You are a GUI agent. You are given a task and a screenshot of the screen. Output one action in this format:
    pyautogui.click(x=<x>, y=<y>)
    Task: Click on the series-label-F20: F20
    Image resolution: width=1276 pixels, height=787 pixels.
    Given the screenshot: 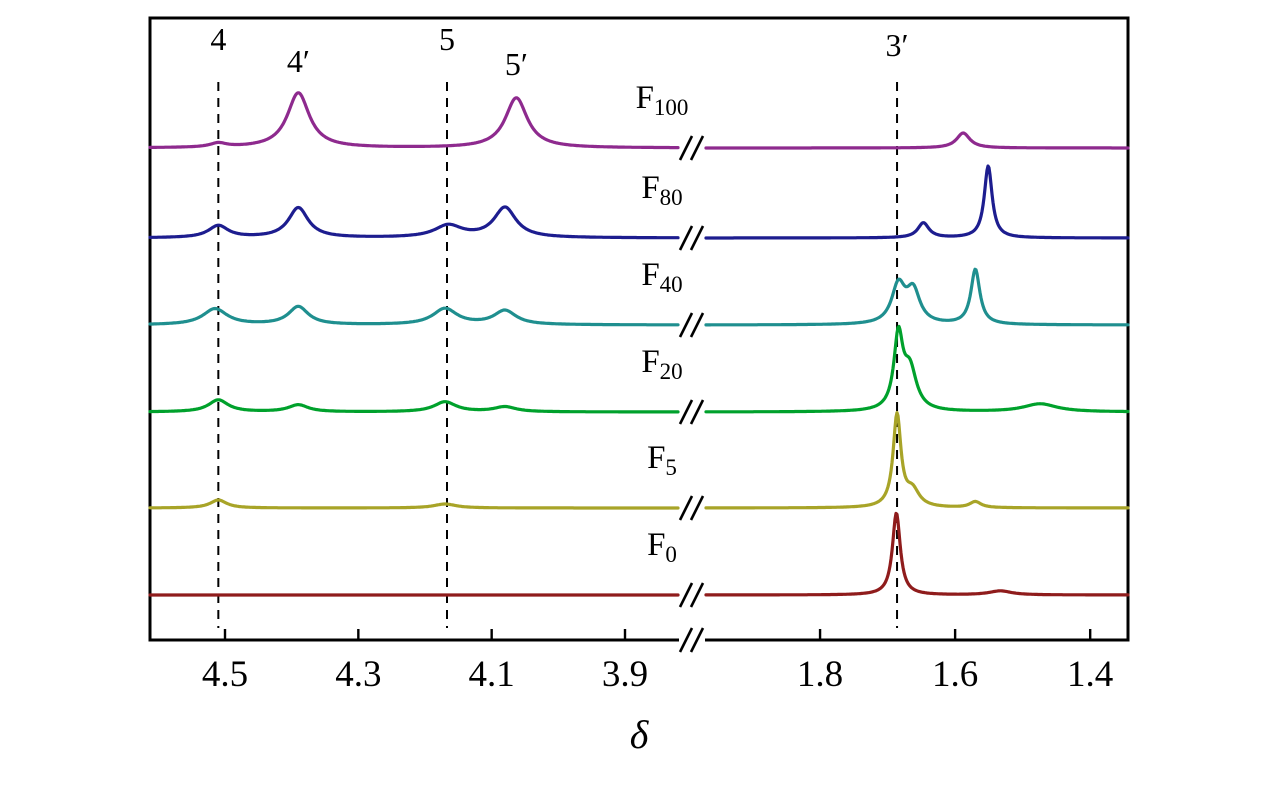 What is the action you would take?
    pyautogui.click(x=661, y=364)
    